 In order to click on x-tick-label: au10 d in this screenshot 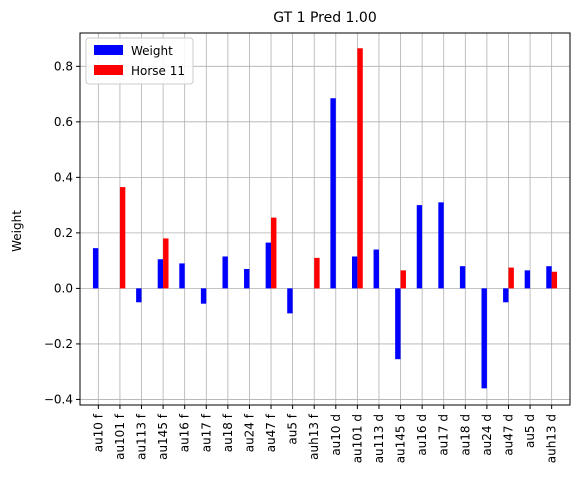, I will do `click(336, 435)`.